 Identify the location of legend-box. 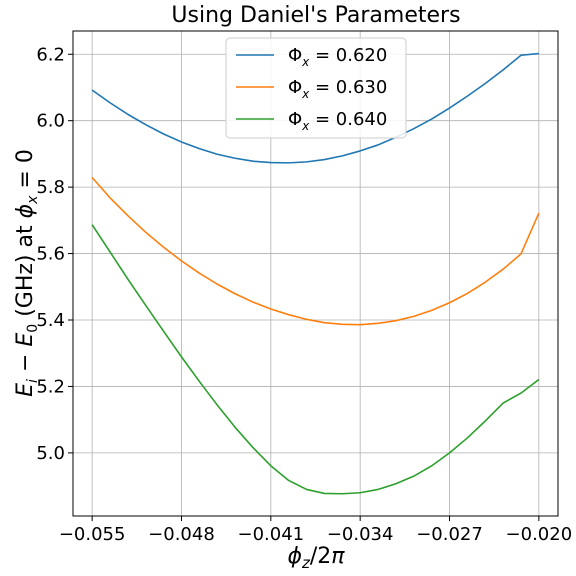
(316, 88).